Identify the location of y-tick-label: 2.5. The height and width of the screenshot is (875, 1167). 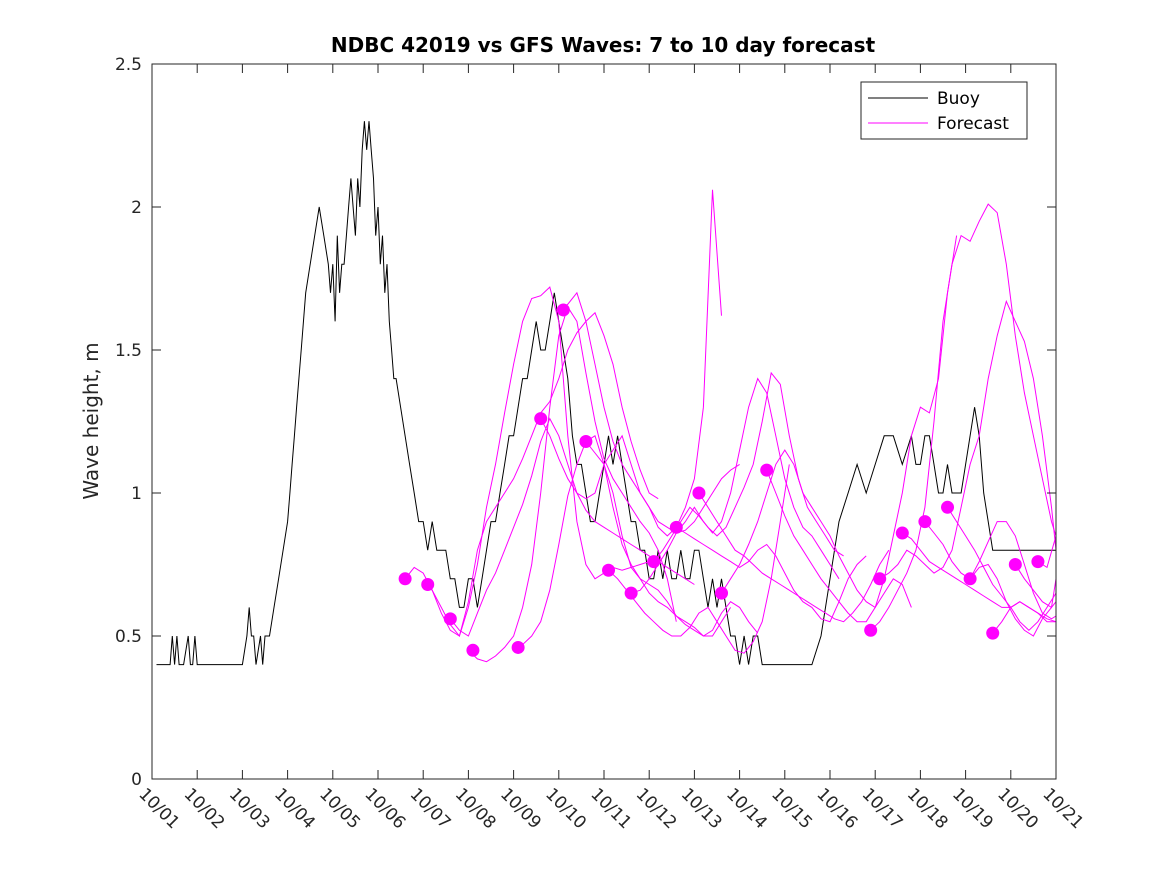
(128, 65).